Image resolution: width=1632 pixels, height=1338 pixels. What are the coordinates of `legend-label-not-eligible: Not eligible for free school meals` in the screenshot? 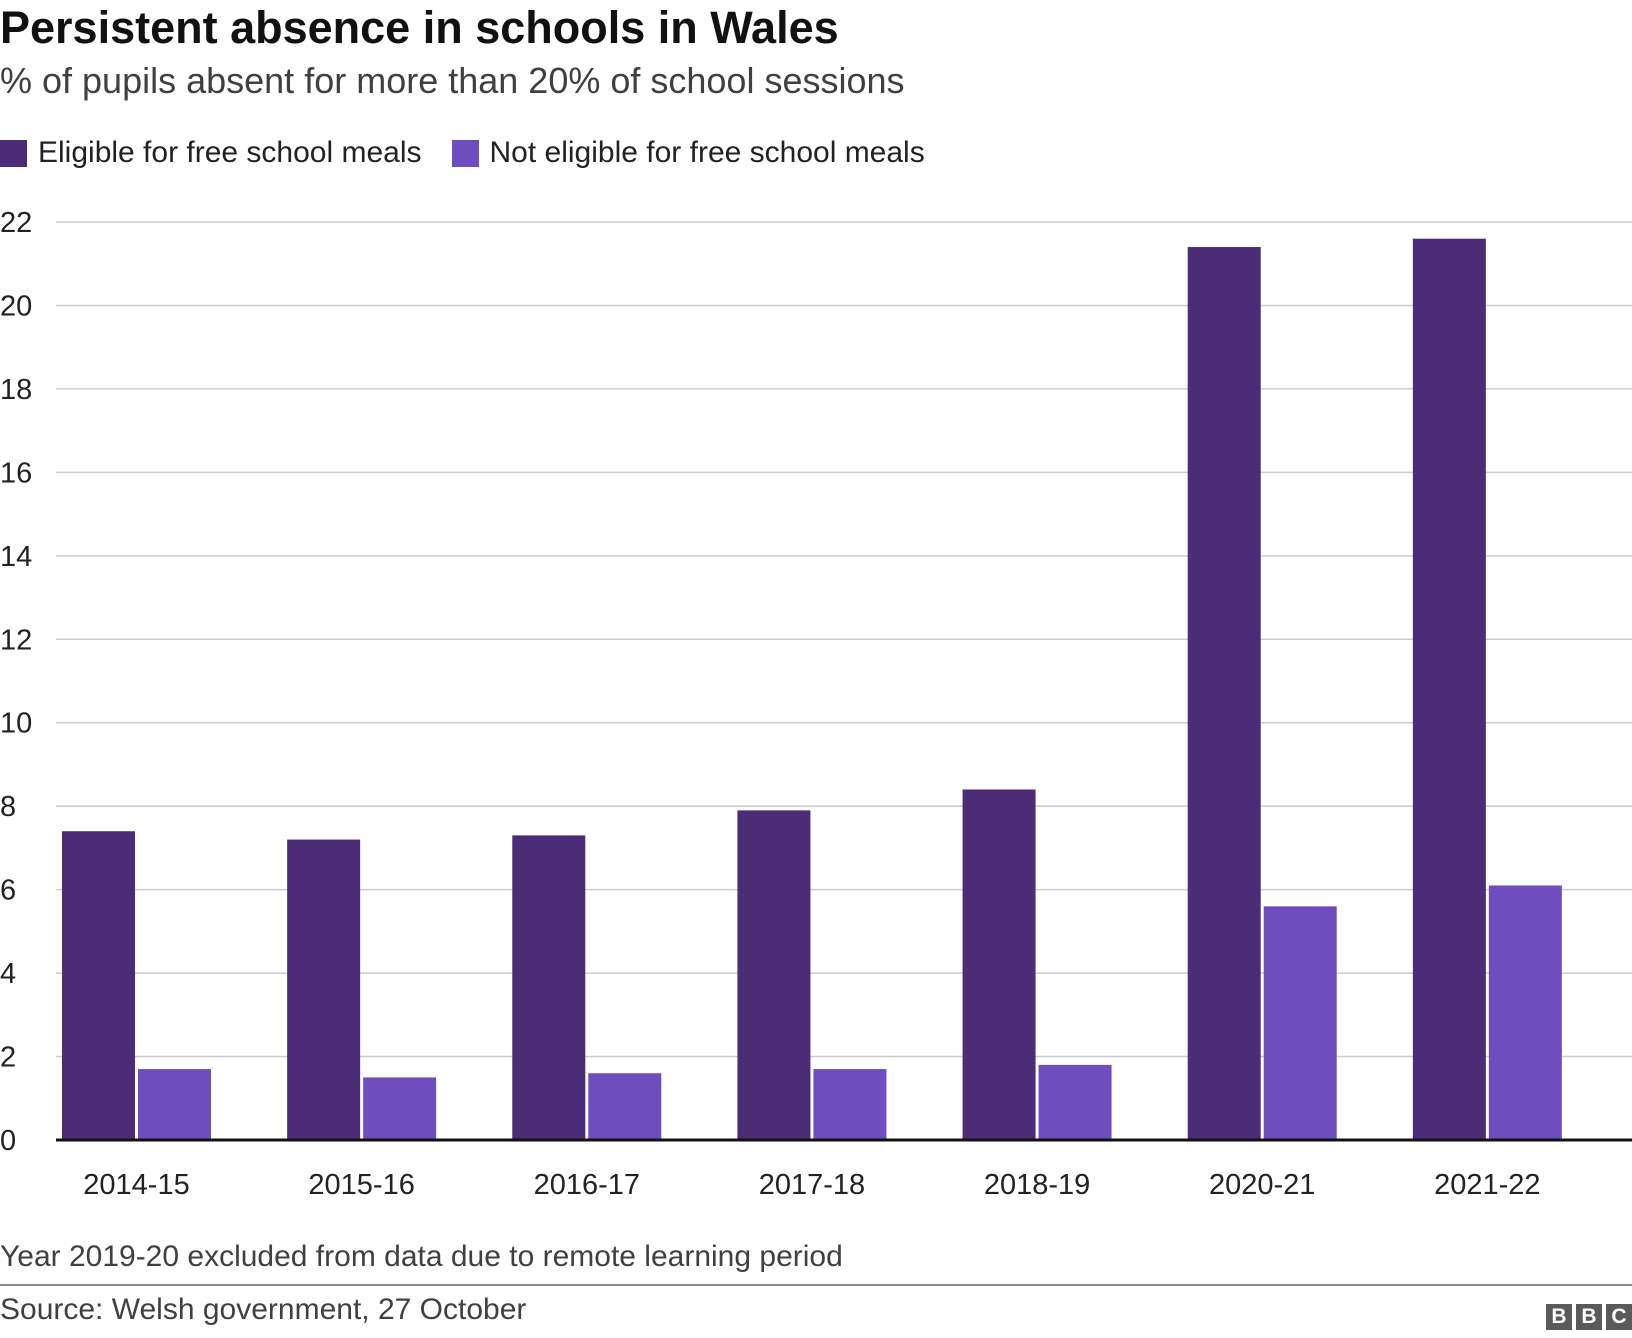 It's located at (707, 152).